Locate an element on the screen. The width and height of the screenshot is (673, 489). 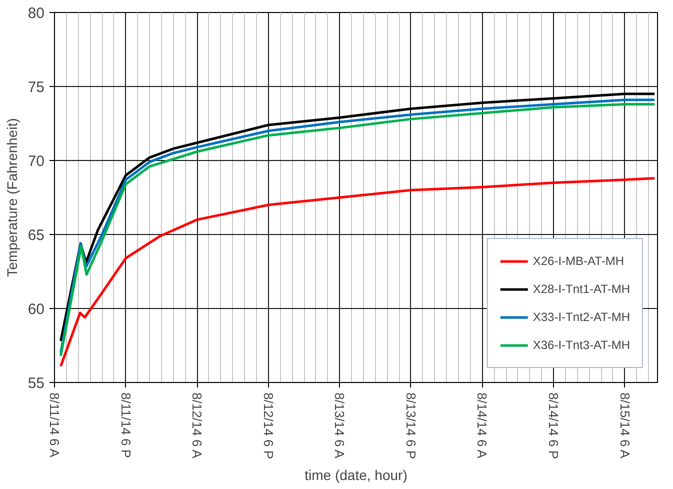
y-tick-label: 55 is located at coordinates (36, 383).